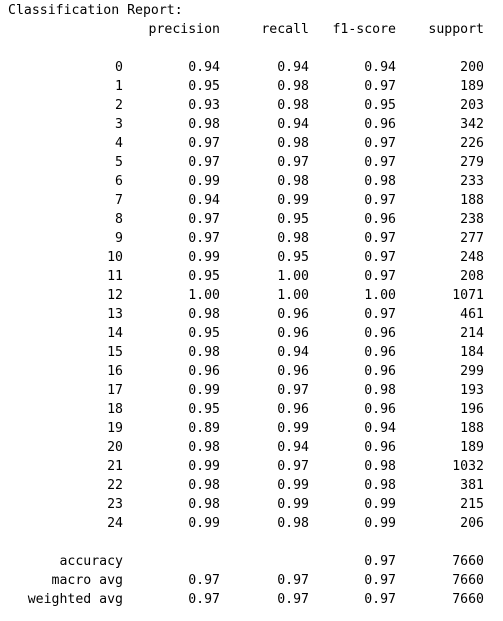 The width and height of the screenshot is (503, 621). What do you see at coordinates (253, 371) in the screenshot?
I see `class-row: 16 0.96 0.96 0.96 299` at bounding box center [253, 371].